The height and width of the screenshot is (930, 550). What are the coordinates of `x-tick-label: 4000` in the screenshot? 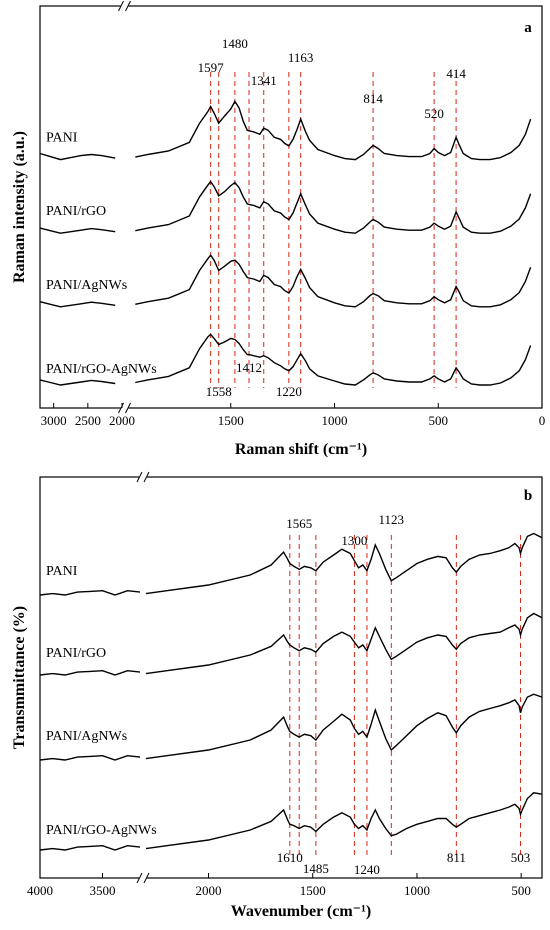 It's located at (40, 890).